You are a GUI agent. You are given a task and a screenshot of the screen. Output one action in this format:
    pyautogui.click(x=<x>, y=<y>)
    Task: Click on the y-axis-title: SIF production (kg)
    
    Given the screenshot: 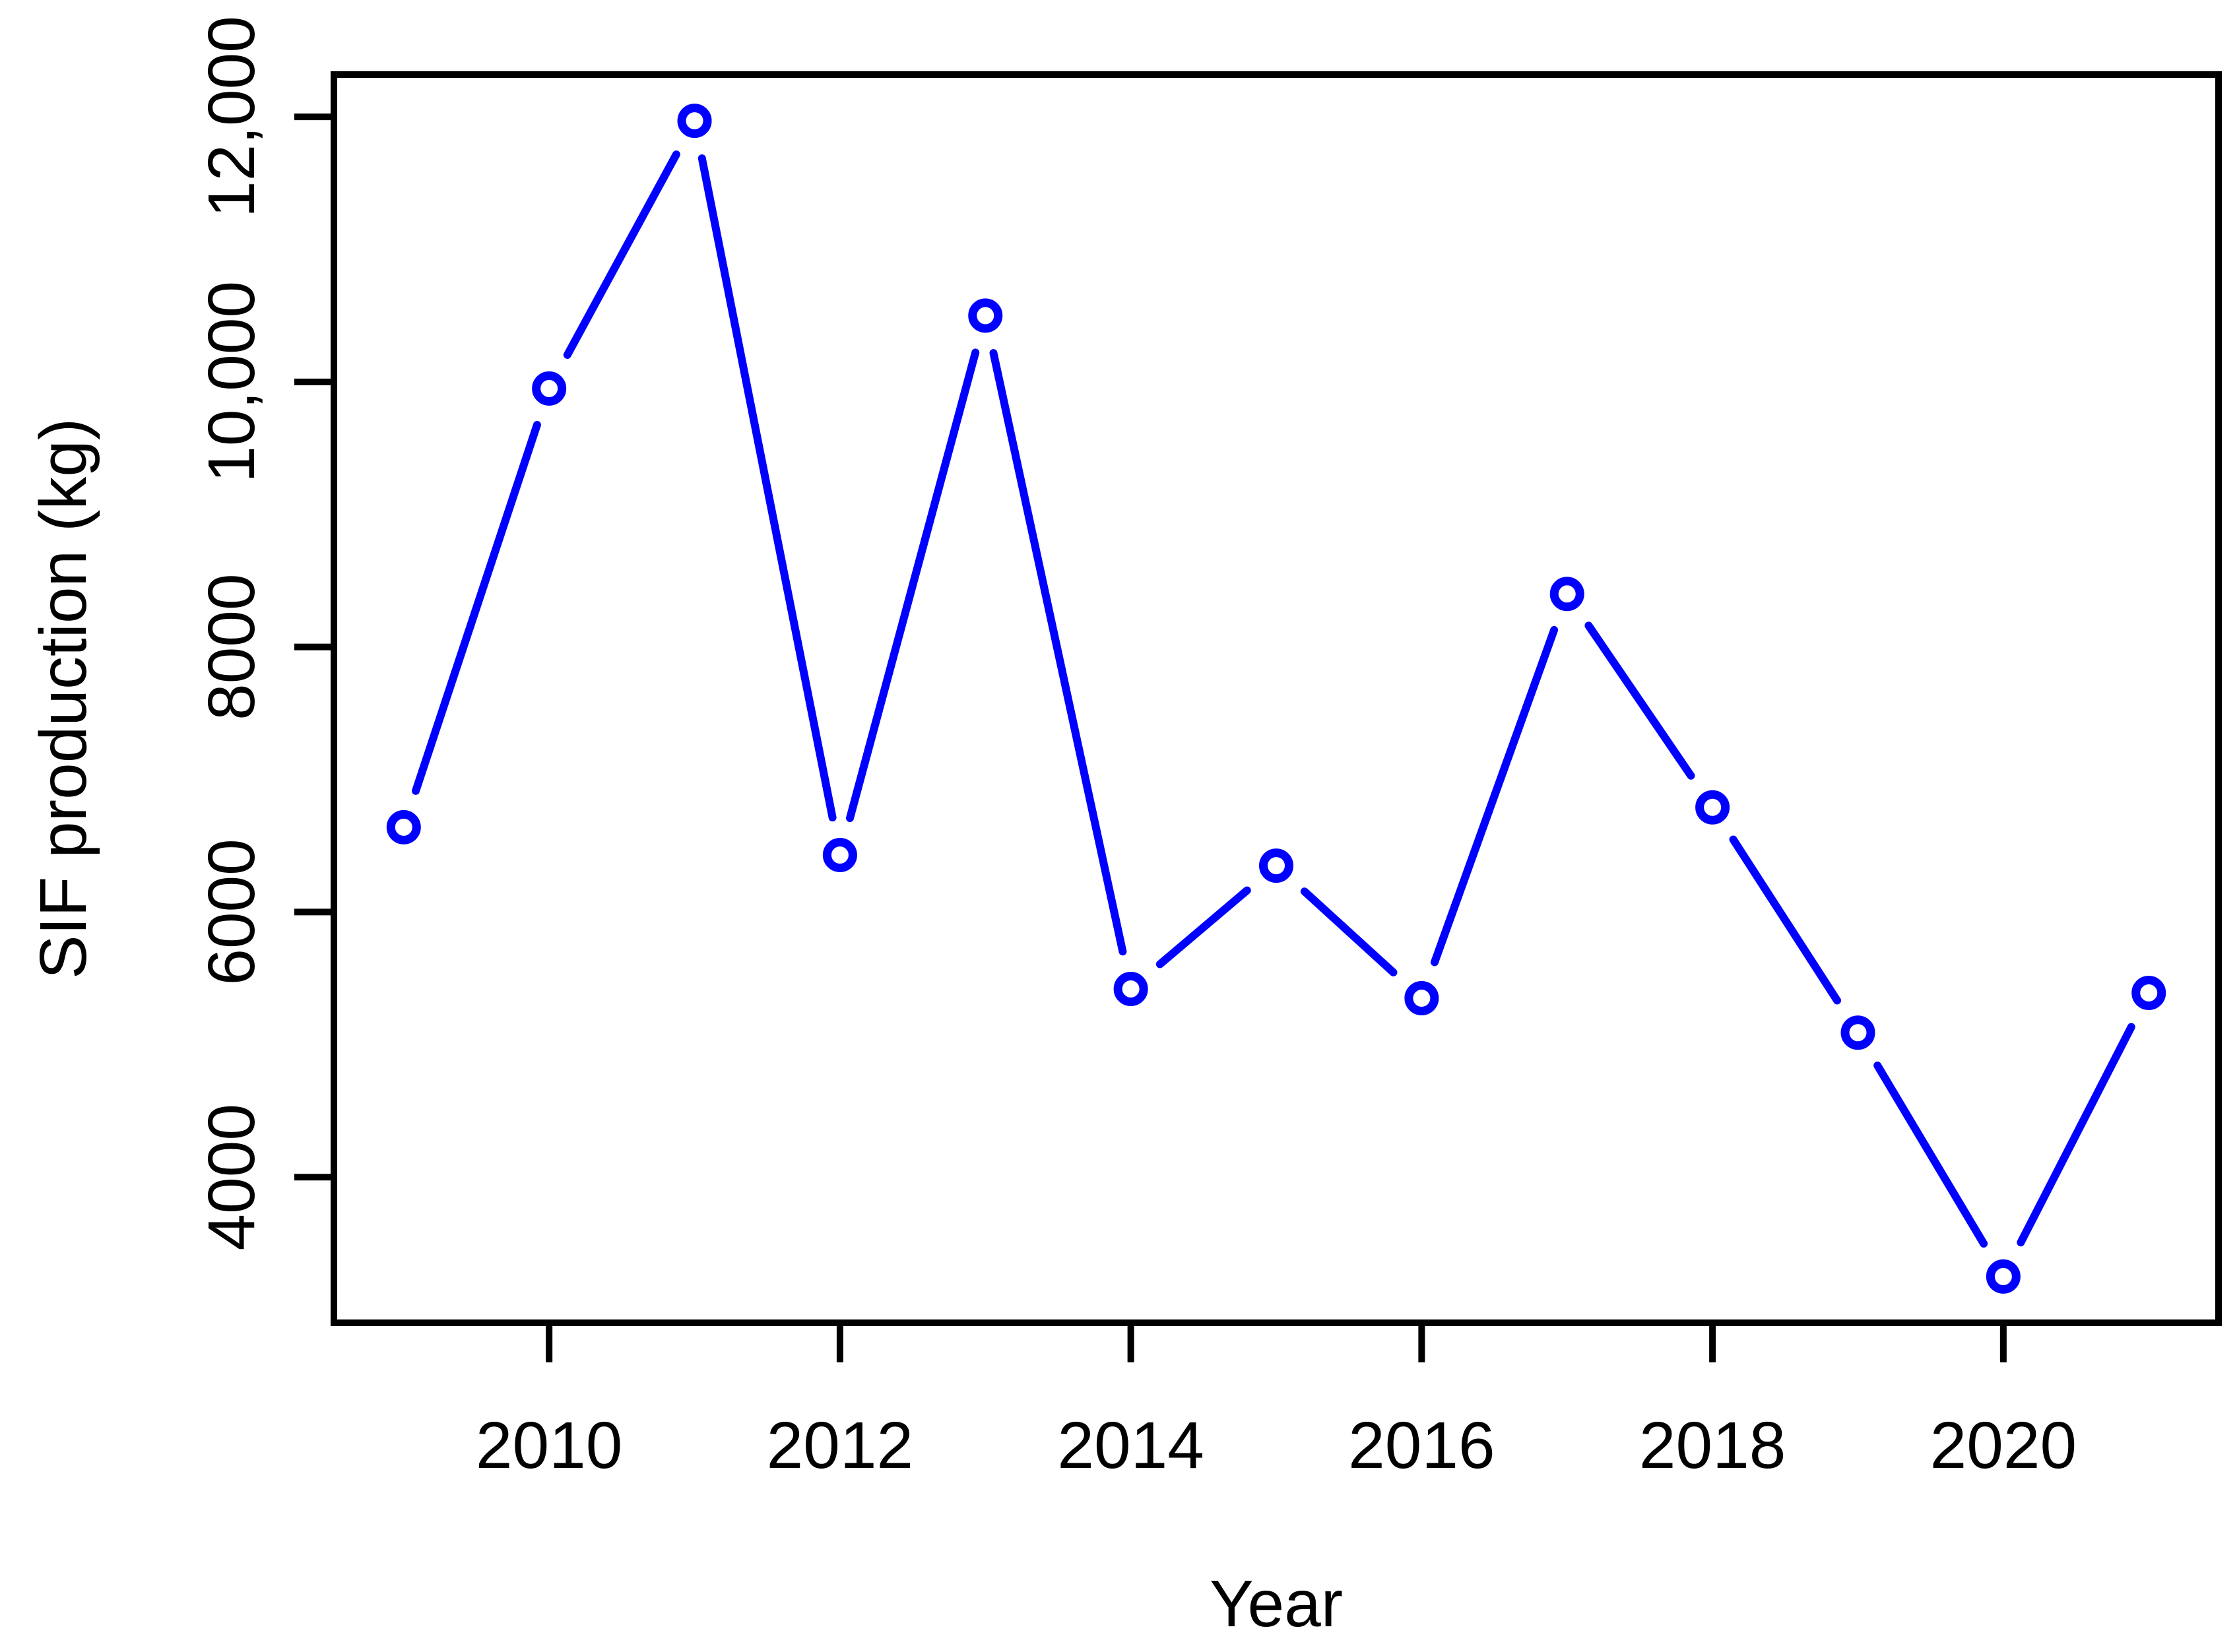 What is the action you would take?
    pyautogui.click(x=63, y=698)
    